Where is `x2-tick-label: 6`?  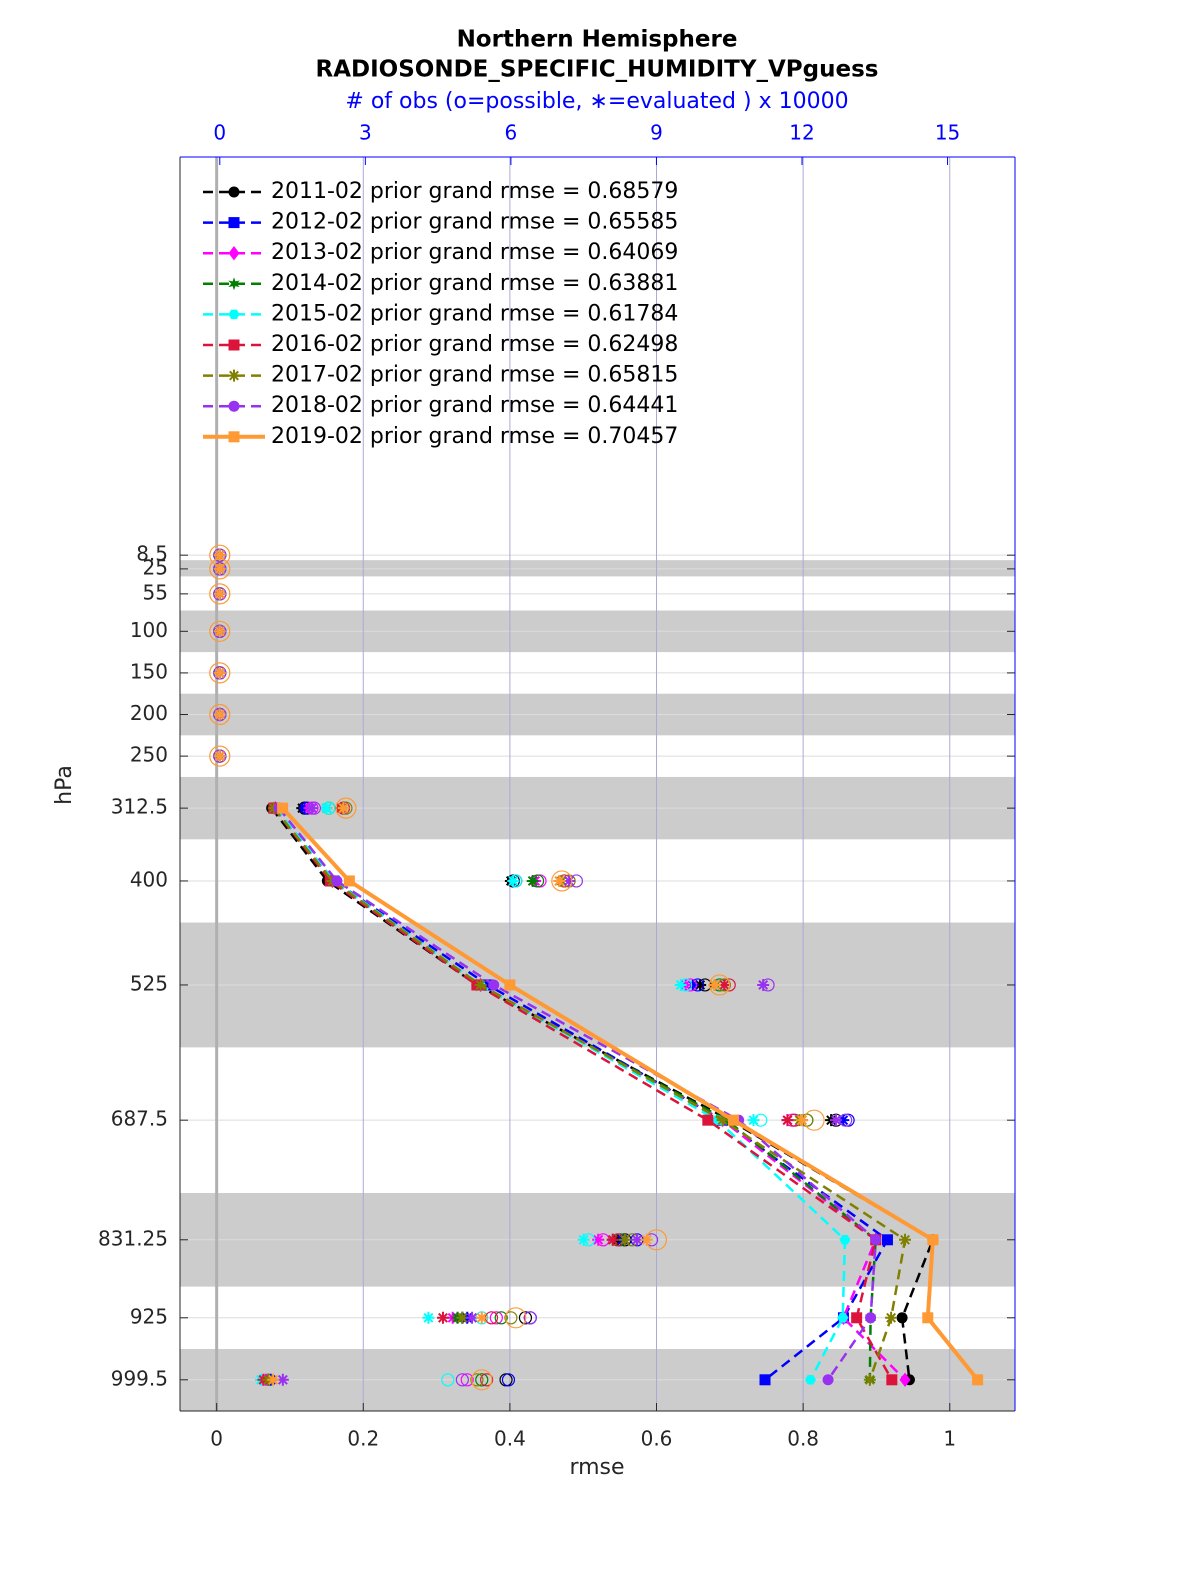
x2-tick-label: 6 is located at coordinates (511, 133).